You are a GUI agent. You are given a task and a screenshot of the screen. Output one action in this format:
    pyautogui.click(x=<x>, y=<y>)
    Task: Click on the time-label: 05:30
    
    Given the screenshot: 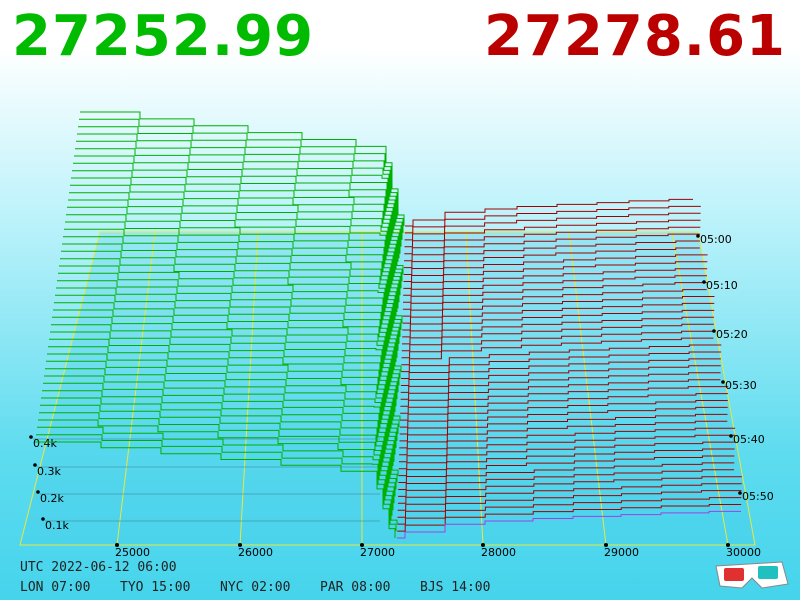 What is the action you would take?
    pyautogui.click(x=741, y=385)
    